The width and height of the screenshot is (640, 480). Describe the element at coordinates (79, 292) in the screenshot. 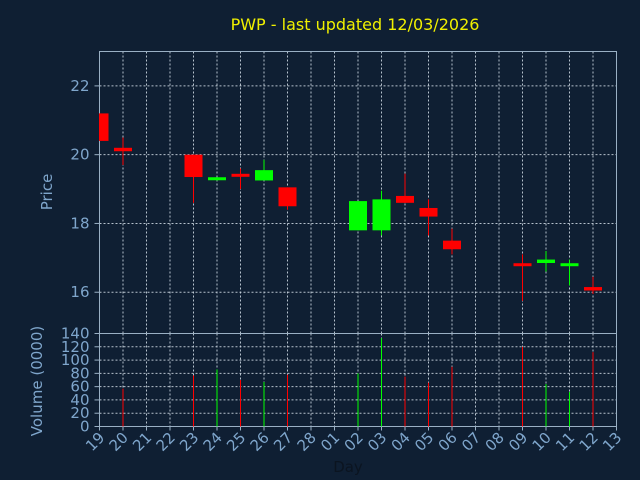

I see `price-tick-label: 16` at that location.